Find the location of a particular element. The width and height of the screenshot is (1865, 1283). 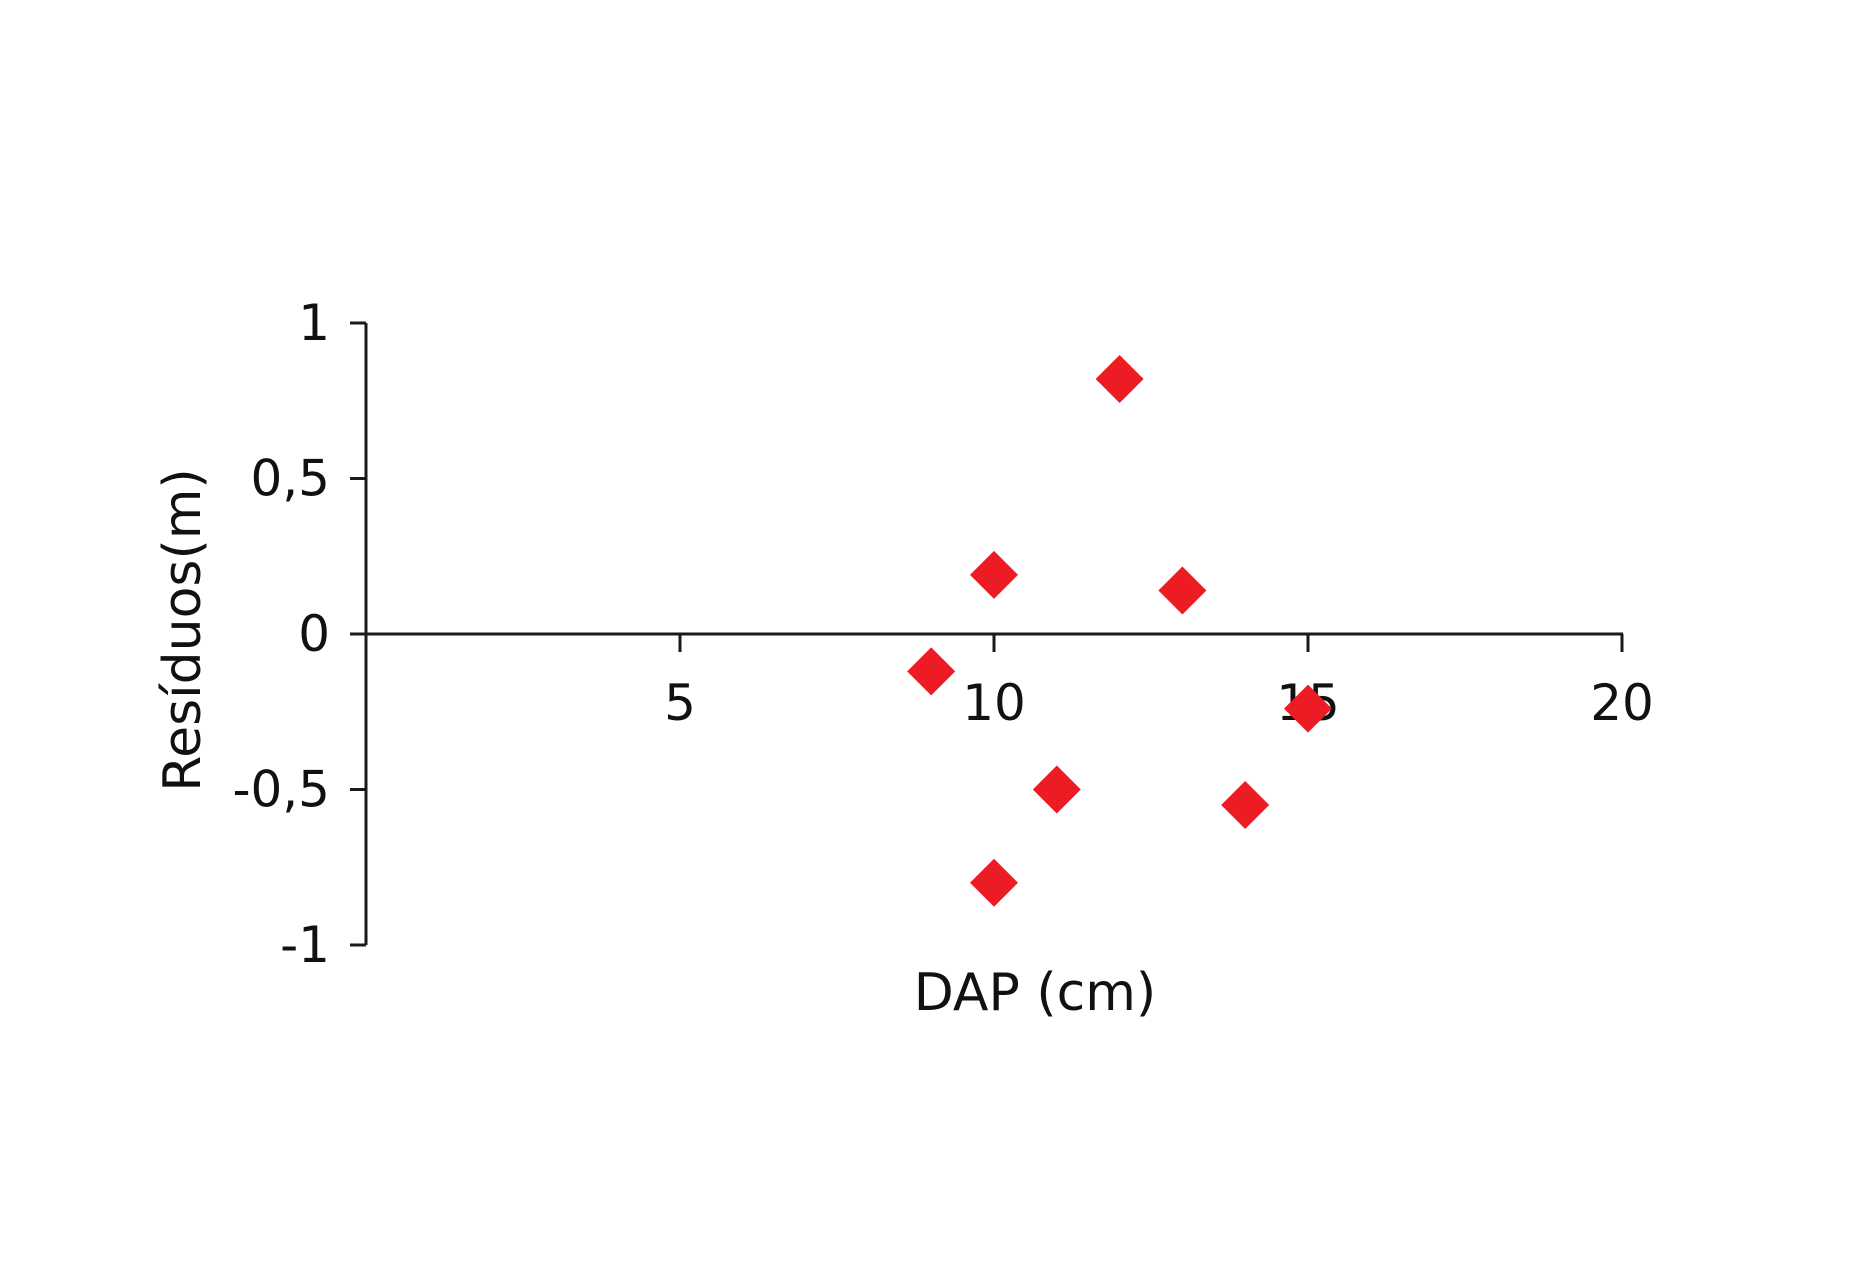

y-tick-label: -1 is located at coordinates (305, 945).